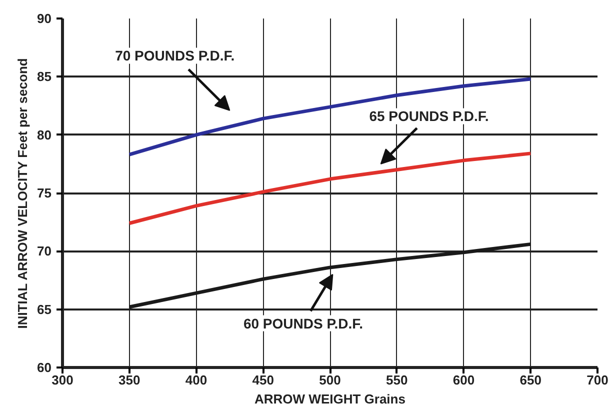 Image resolution: width=610 pixels, height=409 pixels. Describe the element at coordinates (303, 323) in the screenshot. I see `annotation: 60 POUNDS P.D.F.` at that location.